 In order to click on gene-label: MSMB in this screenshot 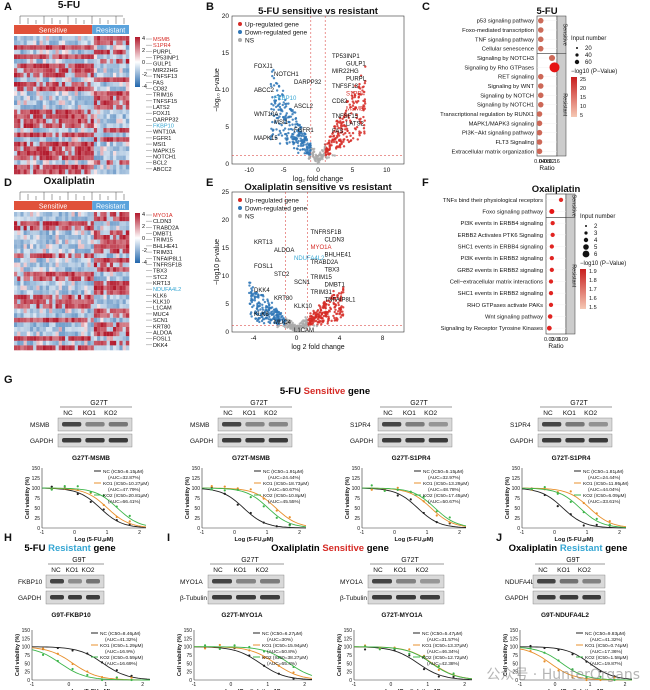, I will do `click(161, 40)`.